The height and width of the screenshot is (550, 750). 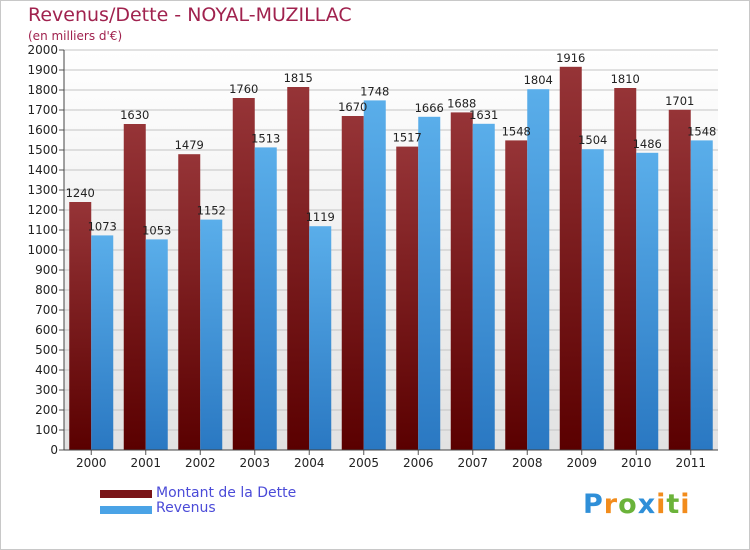 What do you see at coordinates (46, 270) in the screenshot?
I see `y-tick-label: 900` at bounding box center [46, 270].